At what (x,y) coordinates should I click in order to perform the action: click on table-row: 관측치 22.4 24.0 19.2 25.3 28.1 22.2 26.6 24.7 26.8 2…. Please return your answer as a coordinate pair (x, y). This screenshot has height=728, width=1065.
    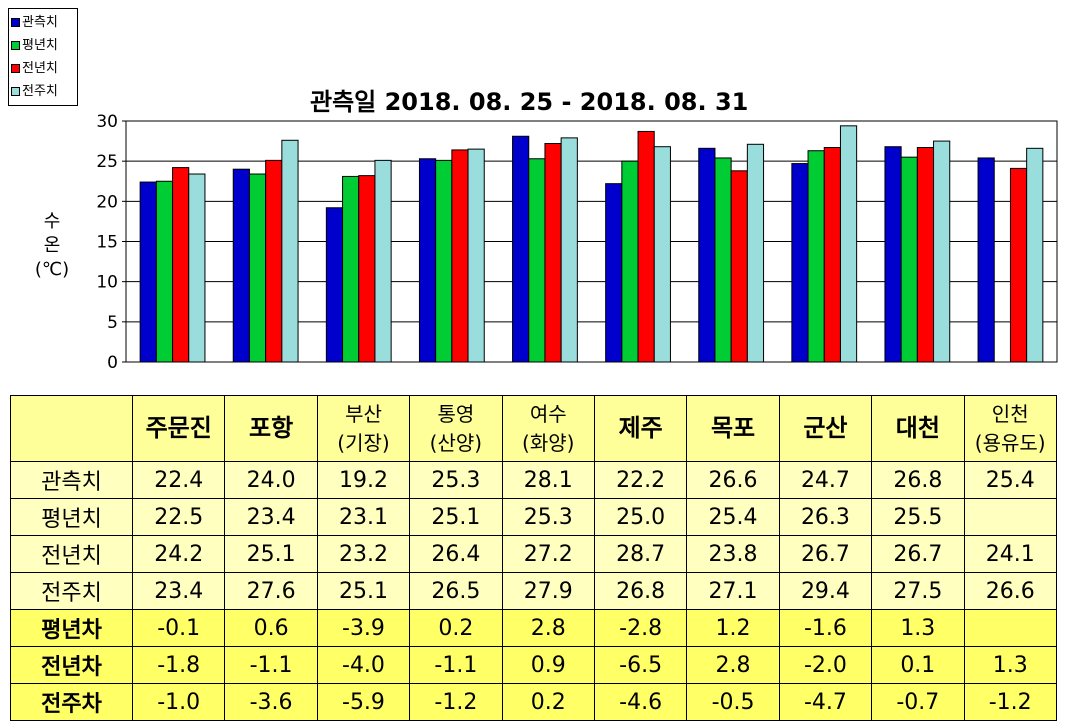
    Looking at the image, I should click on (533, 480).